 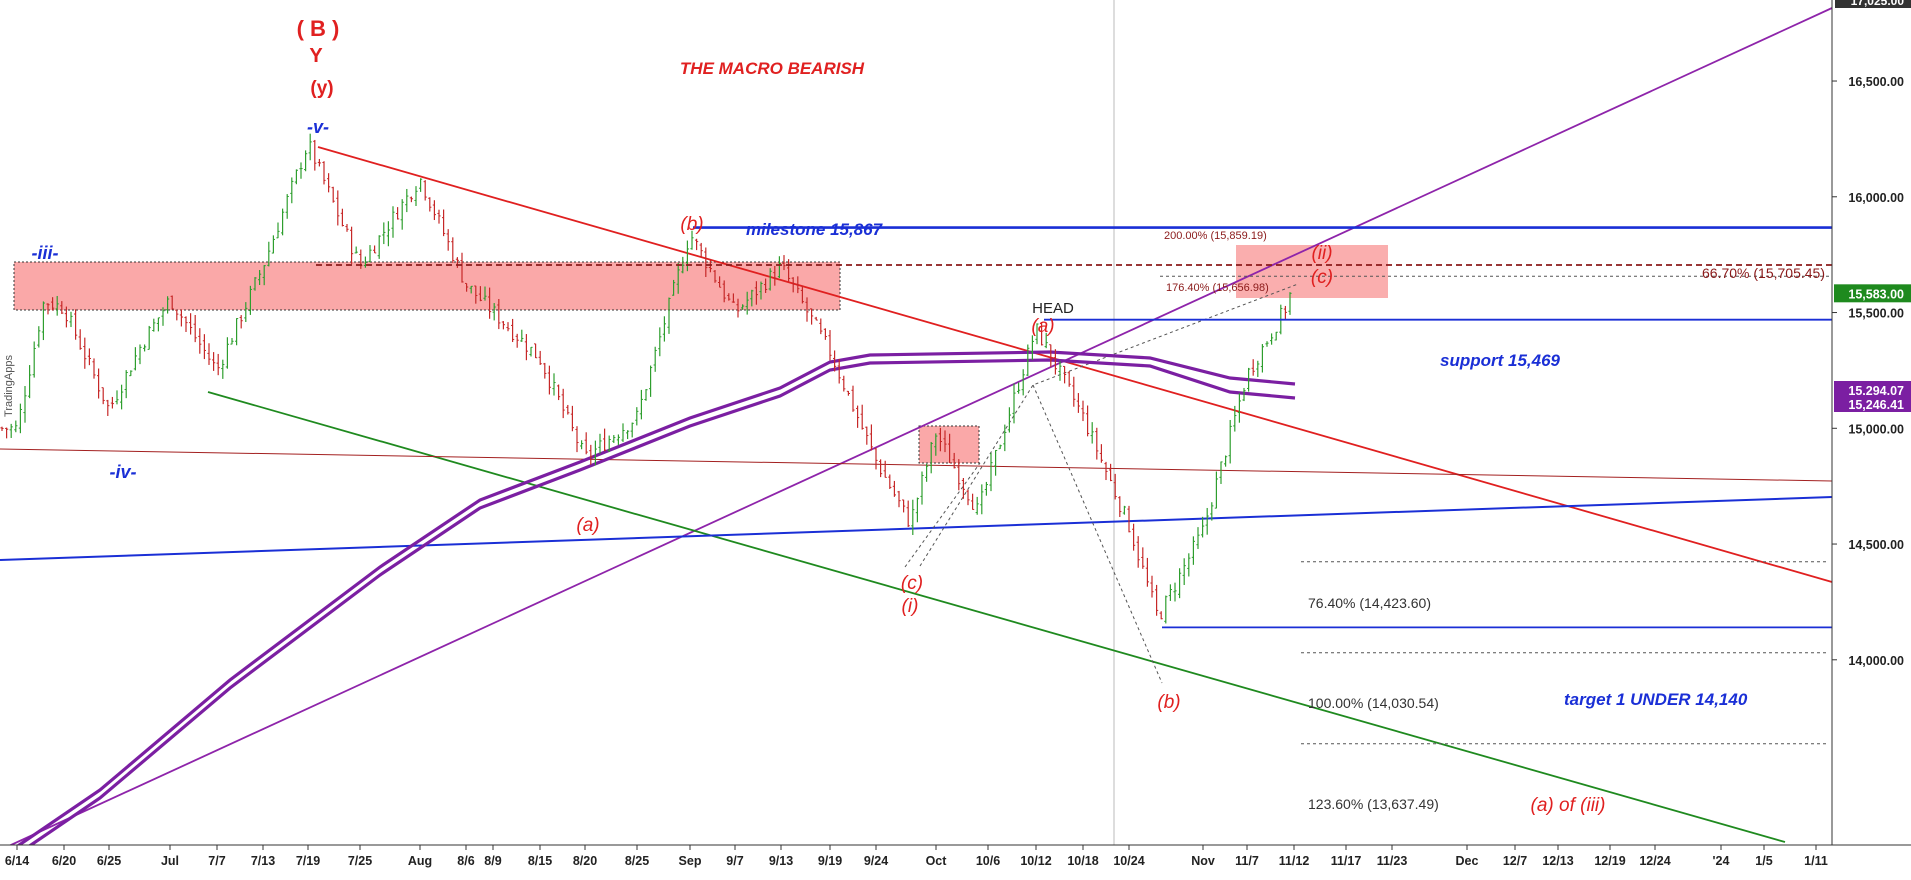 What do you see at coordinates (637, 861) in the screenshot?
I see `x-tick-label: 8/25` at bounding box center [637, 861].